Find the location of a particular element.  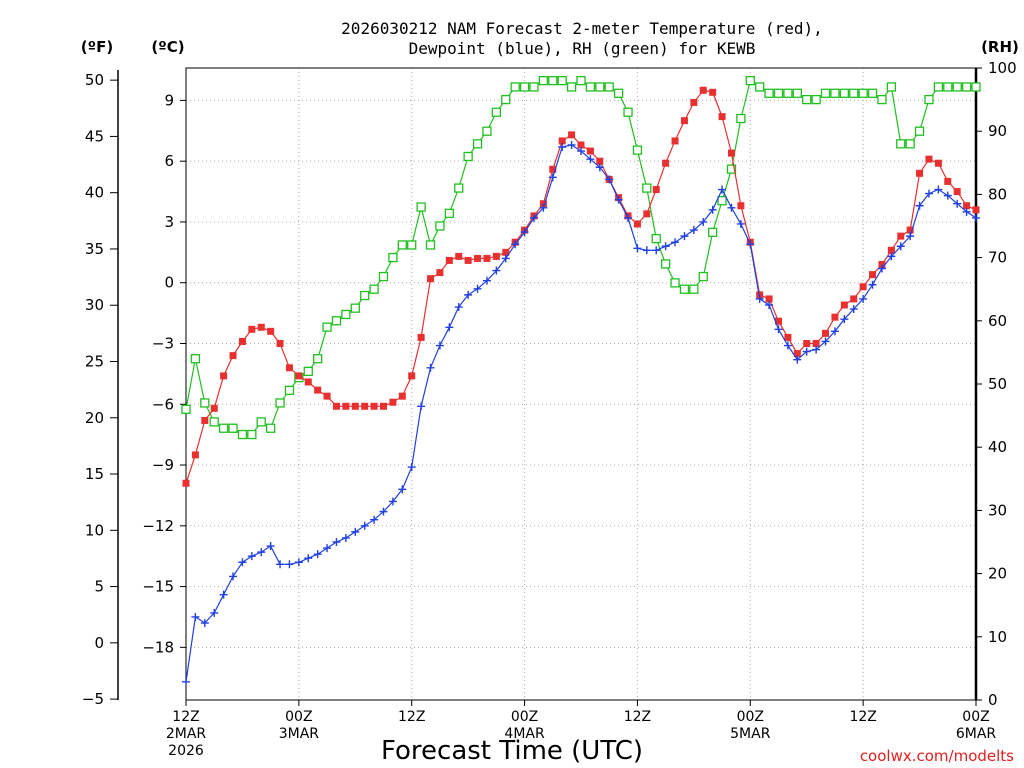

celsius-tick-label: 3 is located at coordinates (169, 222).